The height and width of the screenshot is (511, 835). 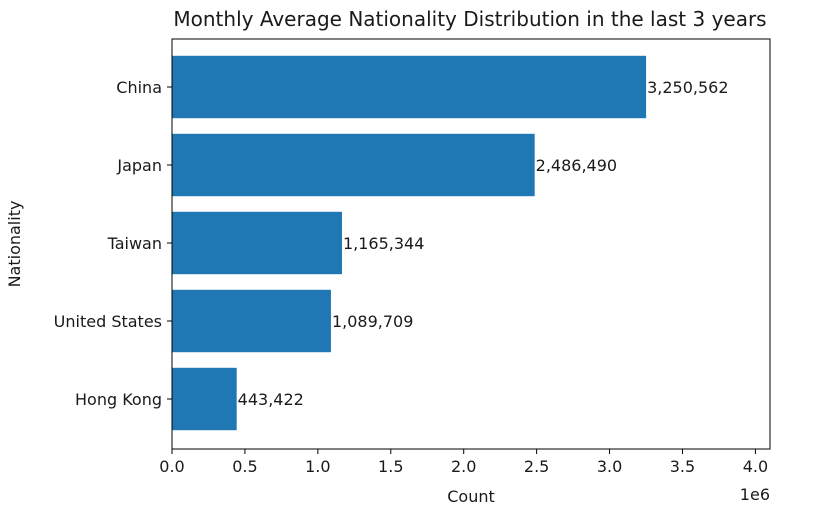 I want to click on bar-china, so click(x=409, y=87).